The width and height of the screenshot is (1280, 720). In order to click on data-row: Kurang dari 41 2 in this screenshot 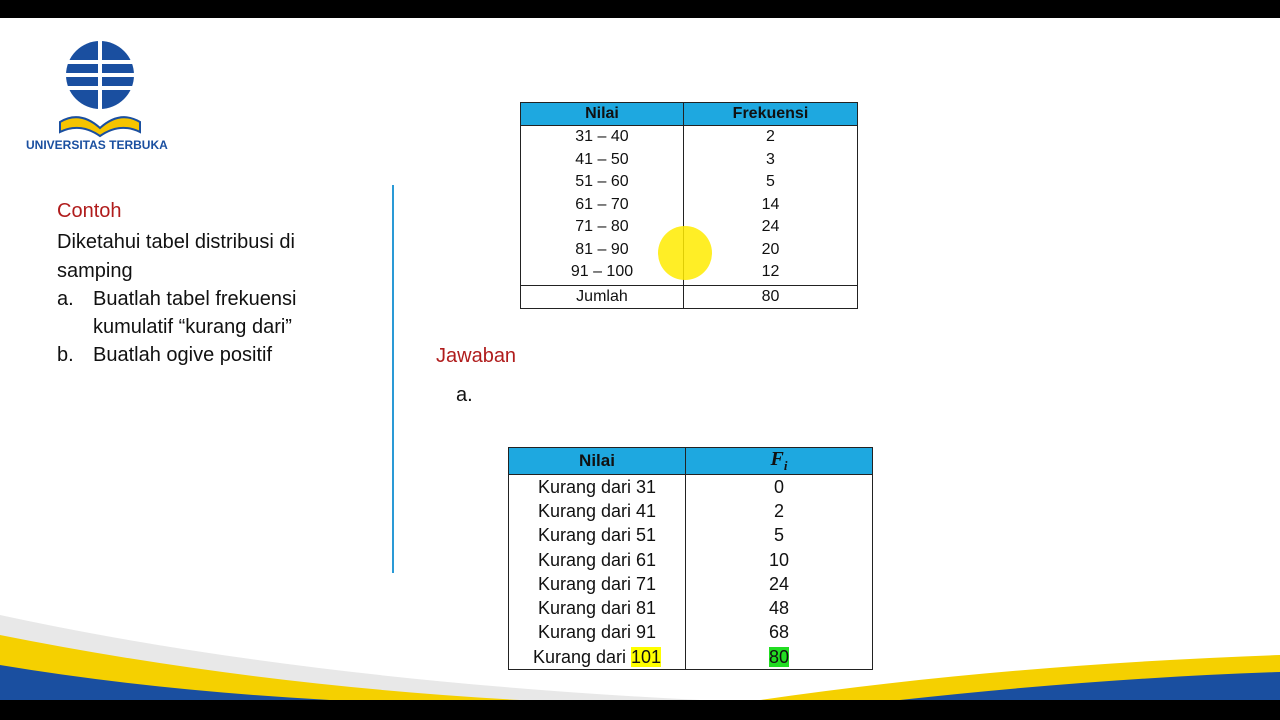, I will do `click(690, 511)`.